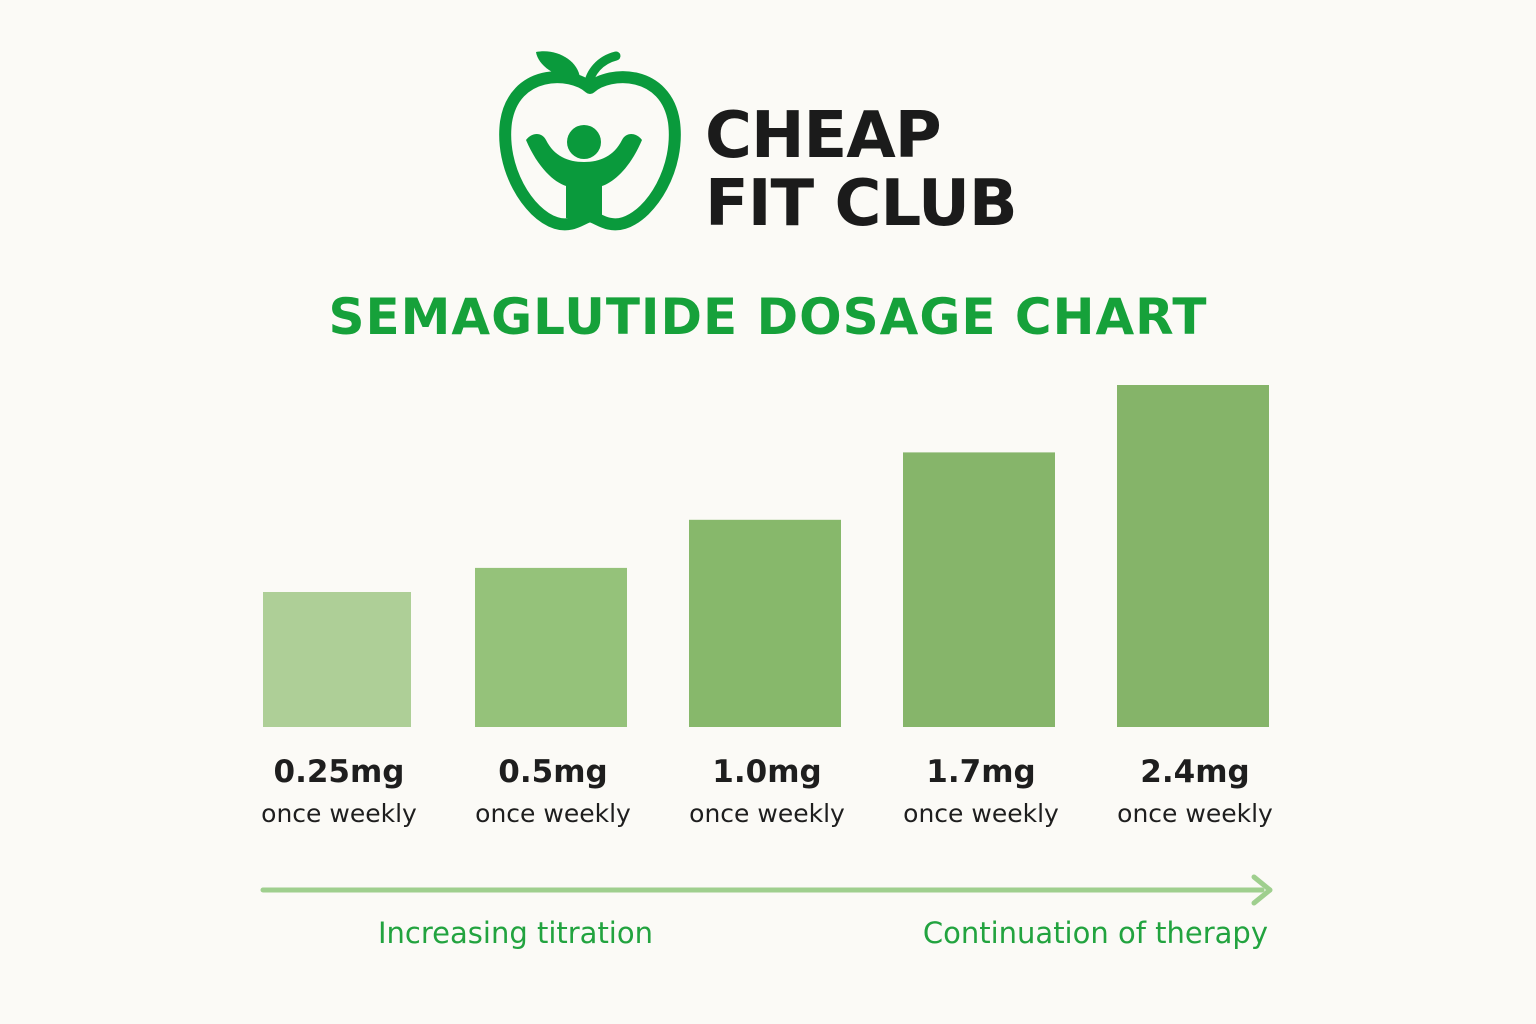  Describe the element at coordinates (339, 813) in the screenshot. I see `frequency-label-1: once weekly` at that location.